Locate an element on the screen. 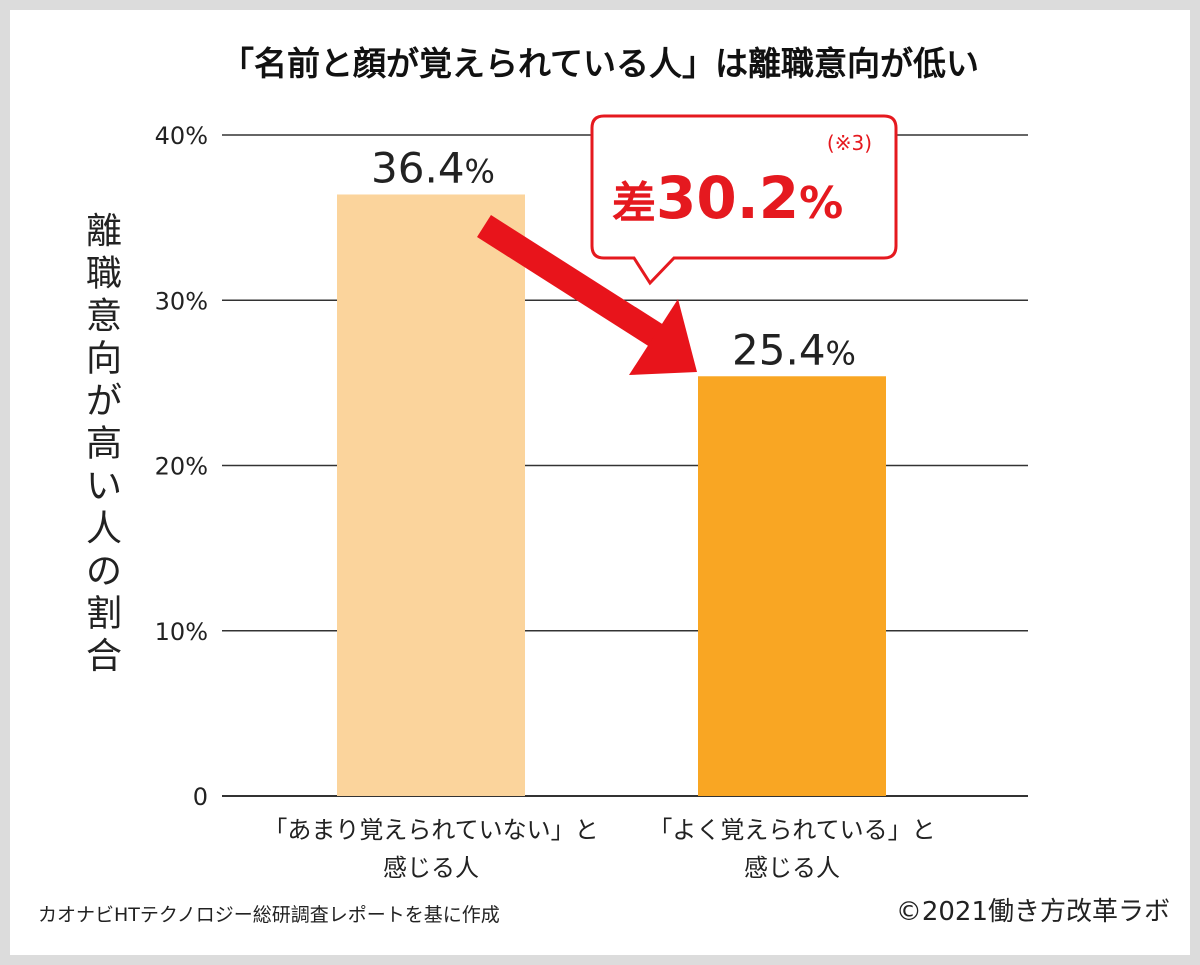 The width and height of the screenshot is (1200, 965). difference-callout: (※3) 差30.2% is located at coordinates (744, 200).